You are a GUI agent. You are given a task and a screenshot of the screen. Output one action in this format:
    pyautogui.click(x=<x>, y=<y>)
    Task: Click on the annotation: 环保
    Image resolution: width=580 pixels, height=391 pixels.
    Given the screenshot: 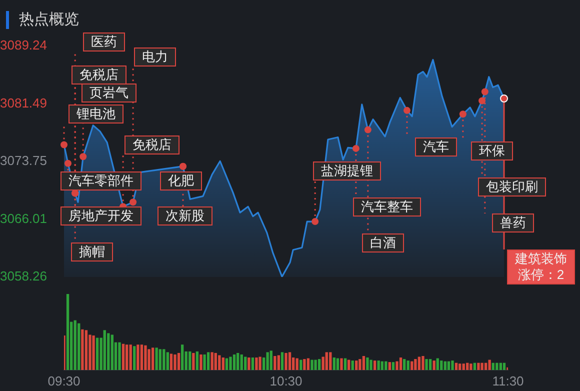 What is the action you would take?
    pyautogui.click(x=492, y=150)
    